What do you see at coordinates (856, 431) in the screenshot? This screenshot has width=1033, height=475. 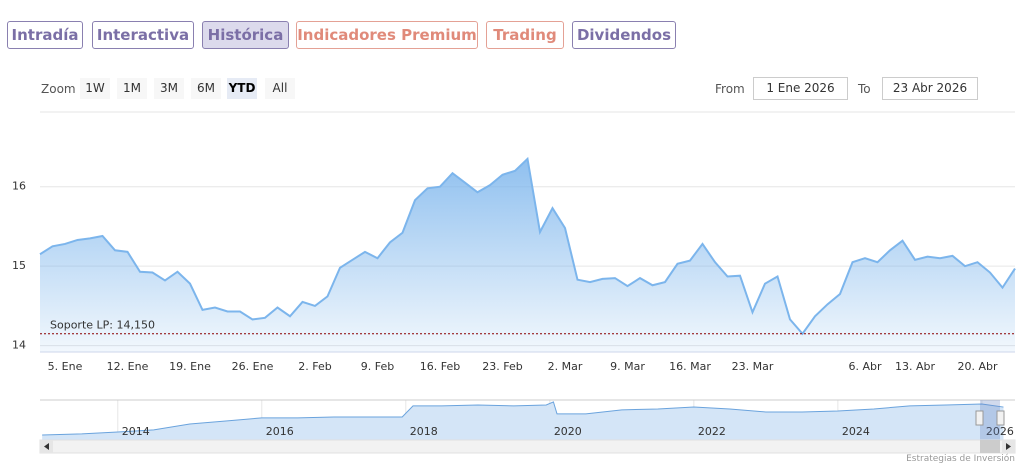 I see `navigator-tick-label: 2024` at bounding box center [856, 431].